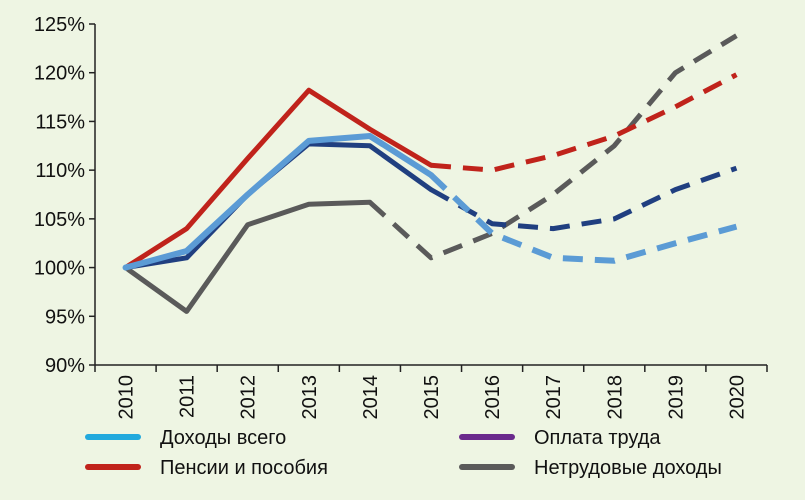 The width and height of the screenshot is (805, 500). I want to click on legend-label: Нетрудовые доходы, so click(628, 468).